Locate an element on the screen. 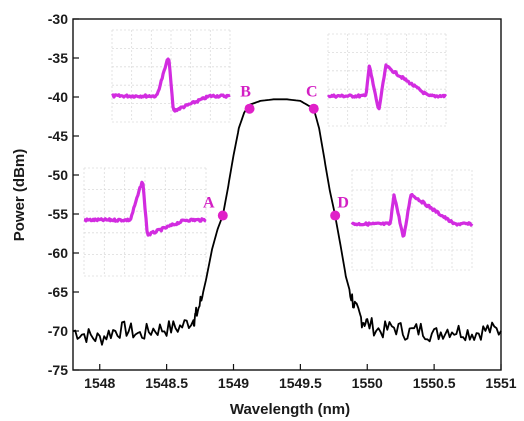 This screenshot has width=524, height=421. inset-a is located at coordinates (145, 222).